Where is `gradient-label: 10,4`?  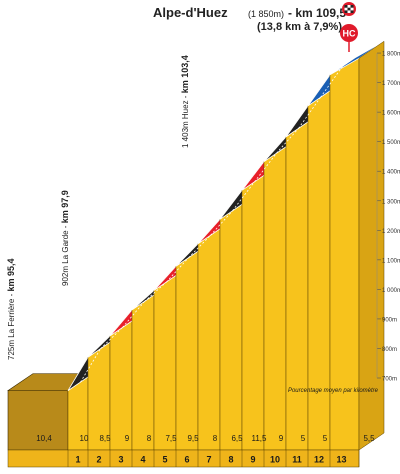 gradient-label: 10,4 is located at coordinates (44, 438).